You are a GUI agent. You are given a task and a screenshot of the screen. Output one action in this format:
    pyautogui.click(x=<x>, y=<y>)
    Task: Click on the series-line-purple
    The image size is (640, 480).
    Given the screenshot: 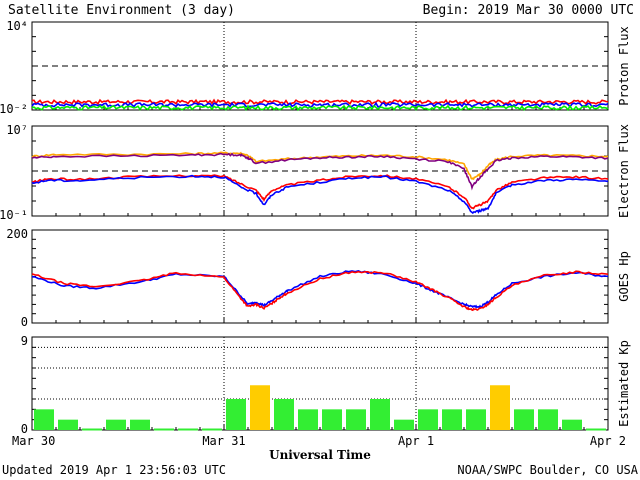 What is the action you would take?
    pyautogui.click(x=320, y=171)
    